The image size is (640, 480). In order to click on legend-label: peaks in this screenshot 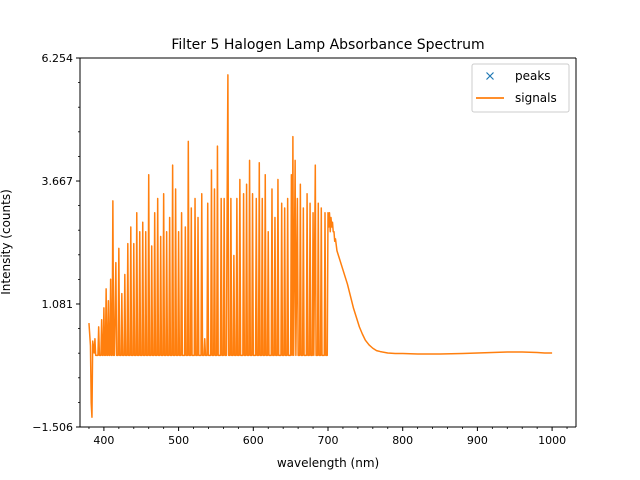, I will do `click(533, 76)`.